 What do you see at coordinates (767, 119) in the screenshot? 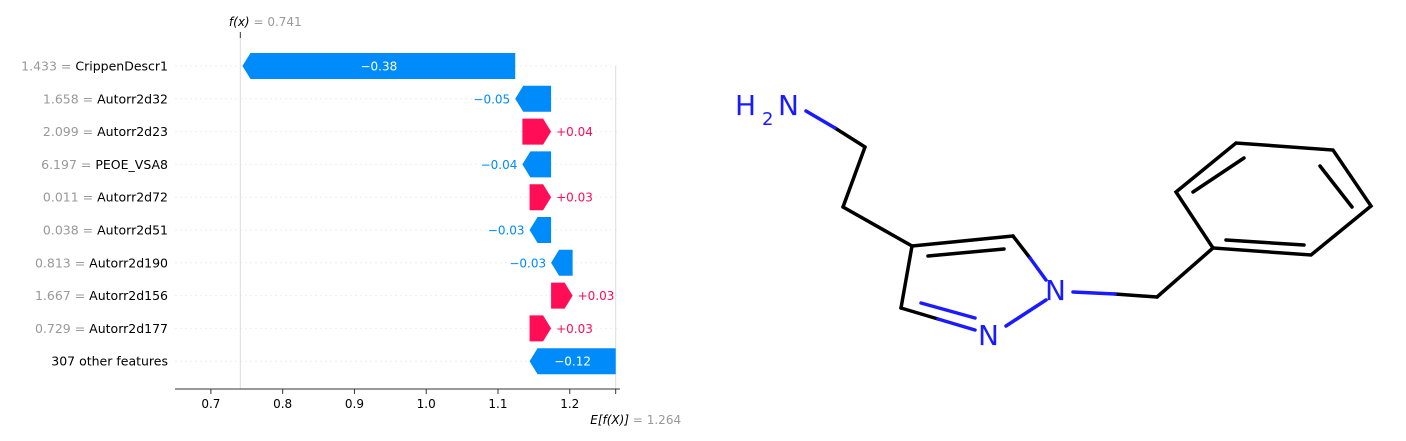
I see `atom-subscript-2: 2` at bounding box center [767, 119].